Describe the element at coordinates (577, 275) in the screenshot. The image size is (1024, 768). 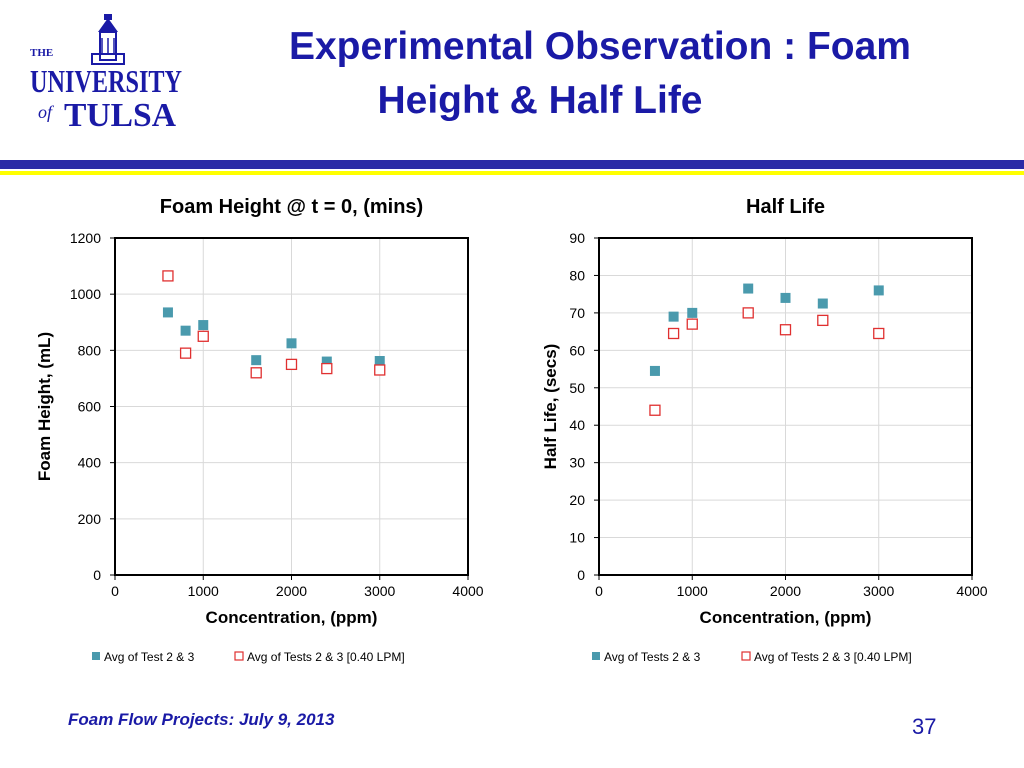
I see `y-tick-label: 80` at that location.